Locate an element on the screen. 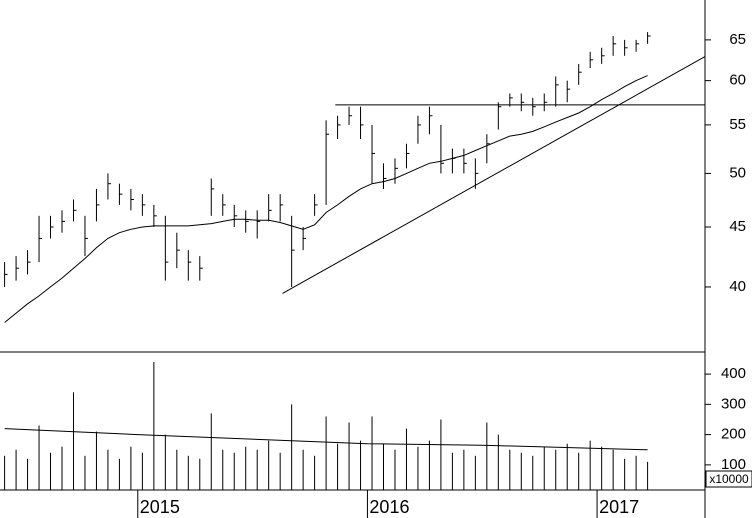  y-tick-label: 65 is located at coordinates (737, 39).